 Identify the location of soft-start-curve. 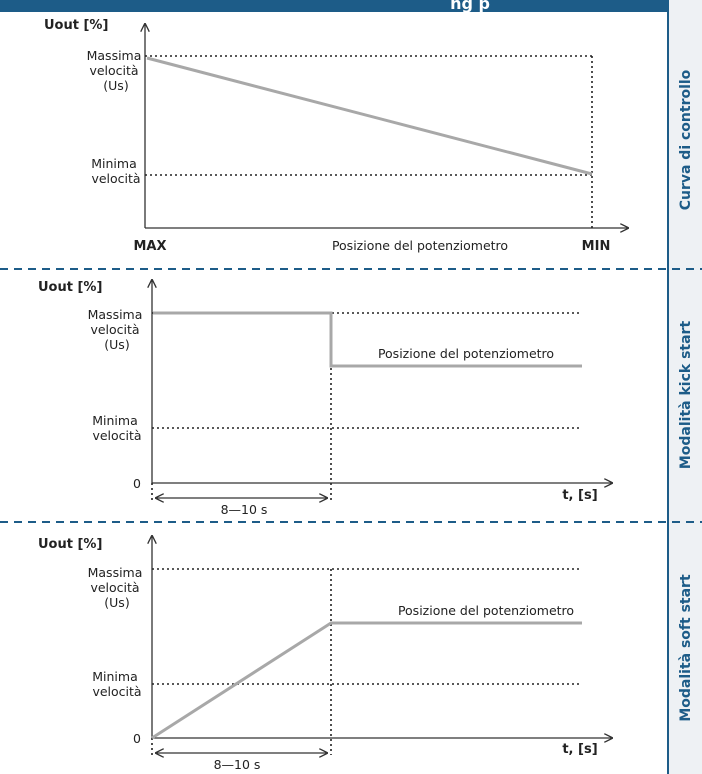
(366, 680).